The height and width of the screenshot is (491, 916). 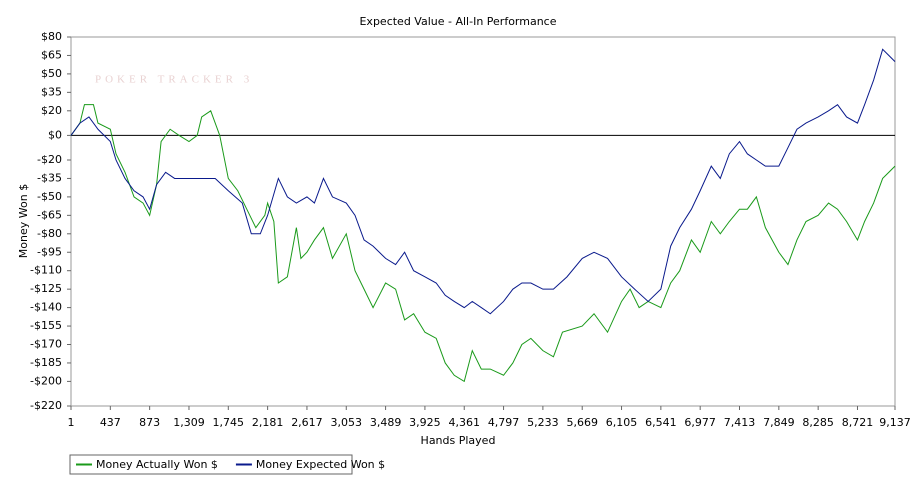 What do you see at coordinates (268, 422) in the screenshot?
I see `x-tick-label: 2,181` at bounding box center [268, 422].